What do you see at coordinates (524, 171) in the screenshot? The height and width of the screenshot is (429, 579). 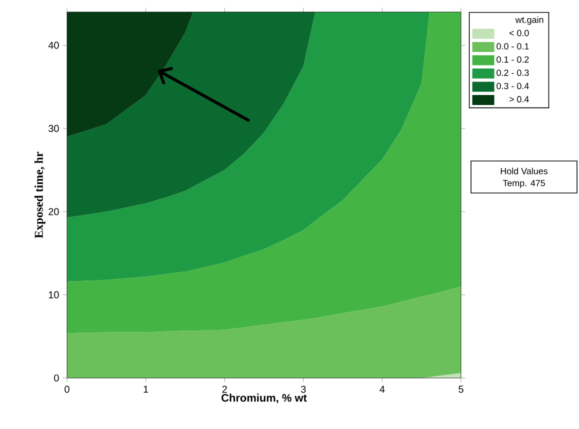 I see `text: Hold Values` at bounding box center [524, 171].